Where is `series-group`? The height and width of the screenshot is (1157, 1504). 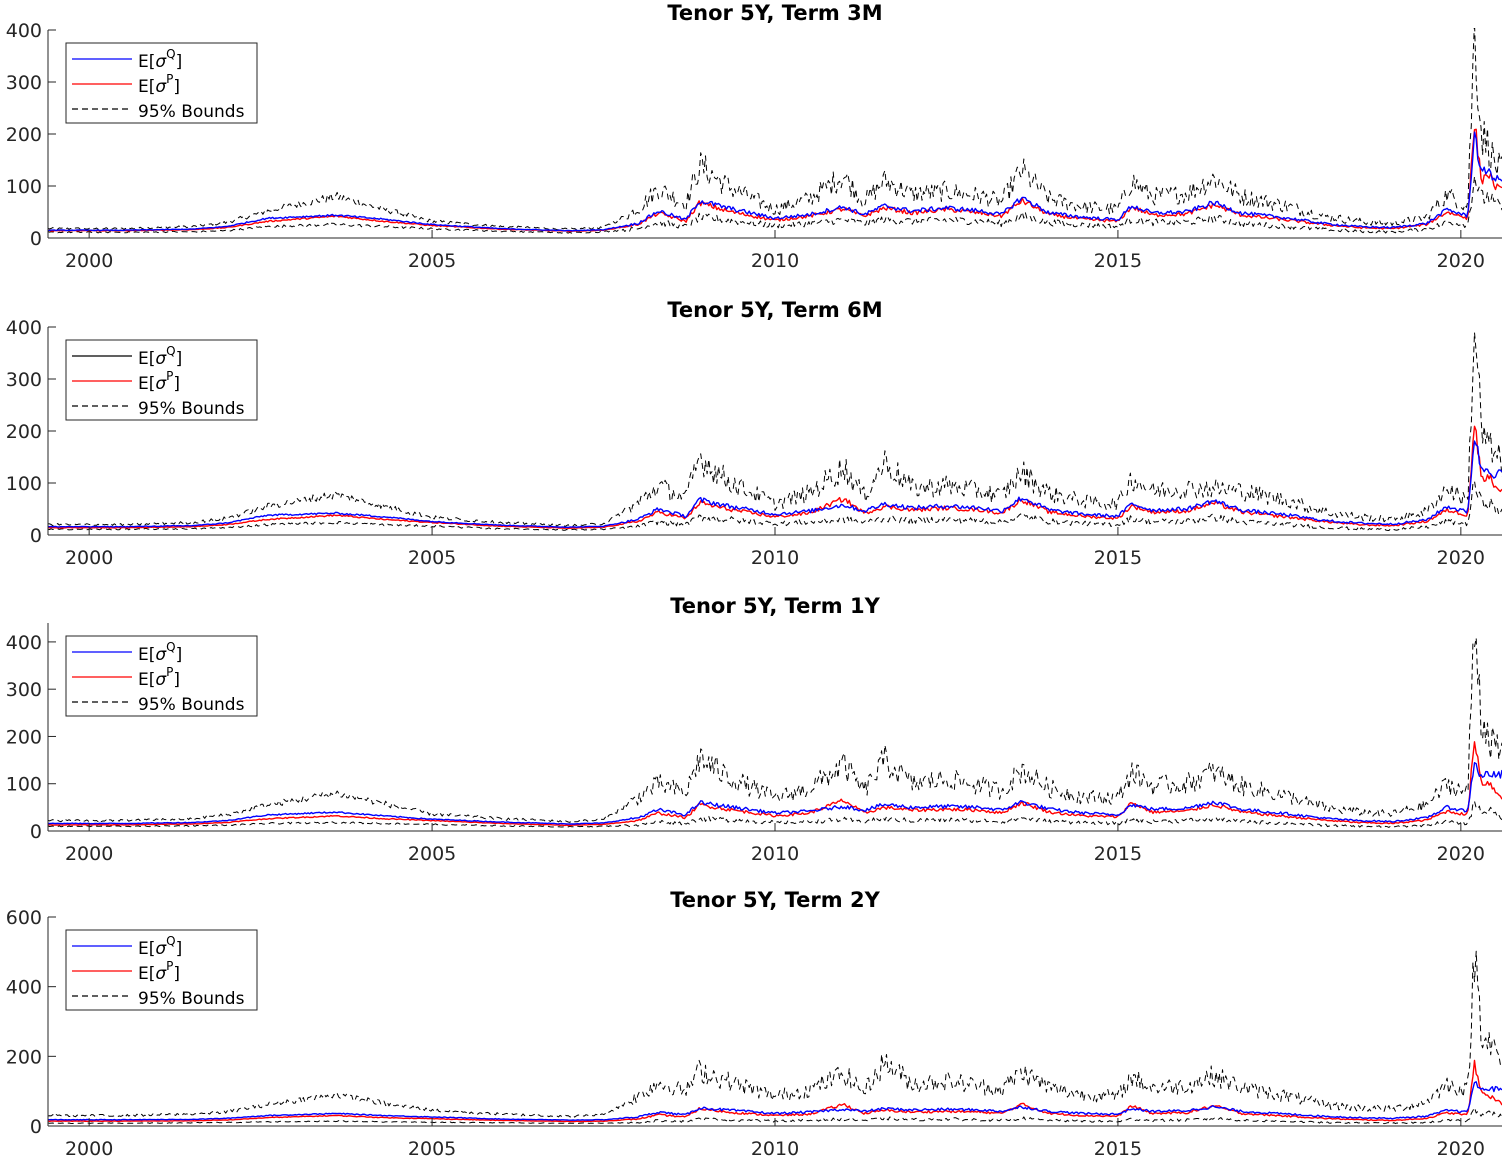 series-group is located at coordinates (775, 1037).